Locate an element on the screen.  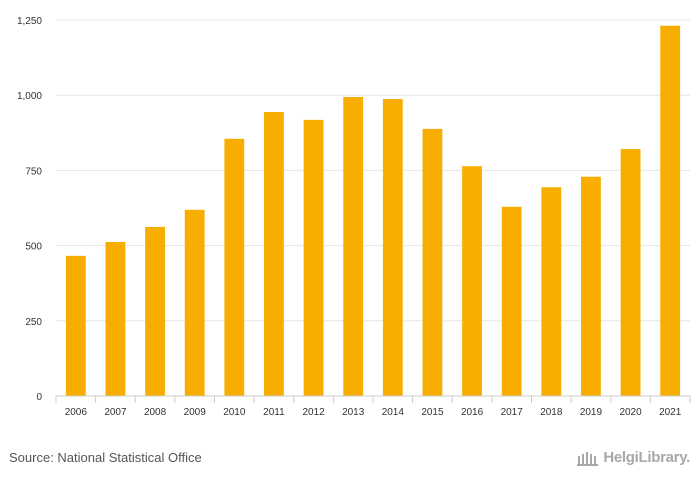
bar-2016 is located at coordinates (472, 281).